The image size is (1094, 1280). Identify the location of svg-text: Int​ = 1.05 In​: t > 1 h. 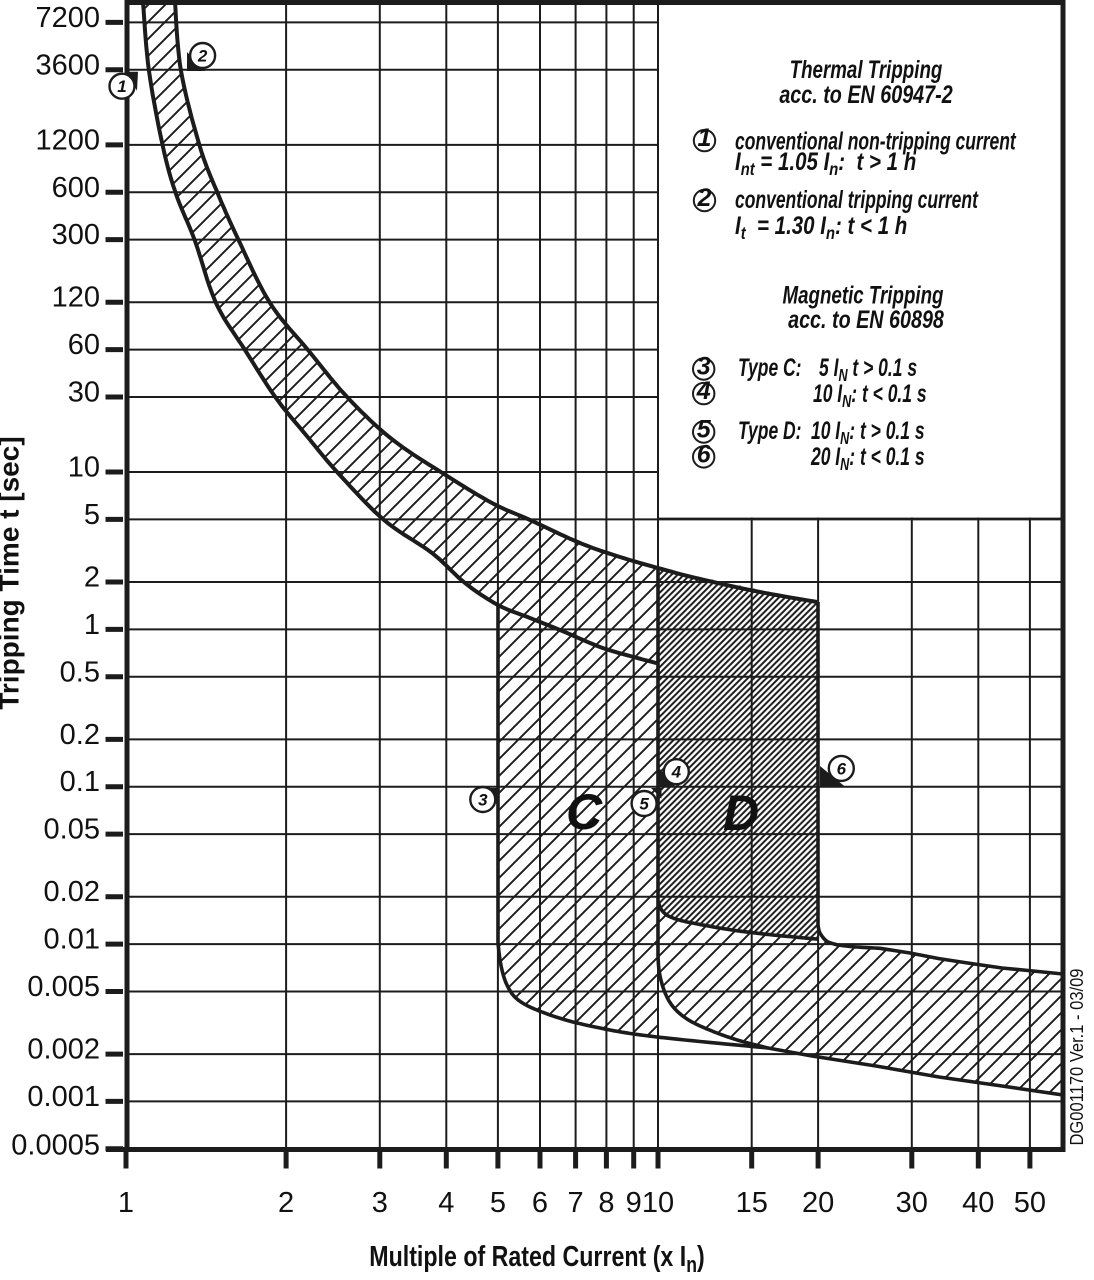
(825, 163).